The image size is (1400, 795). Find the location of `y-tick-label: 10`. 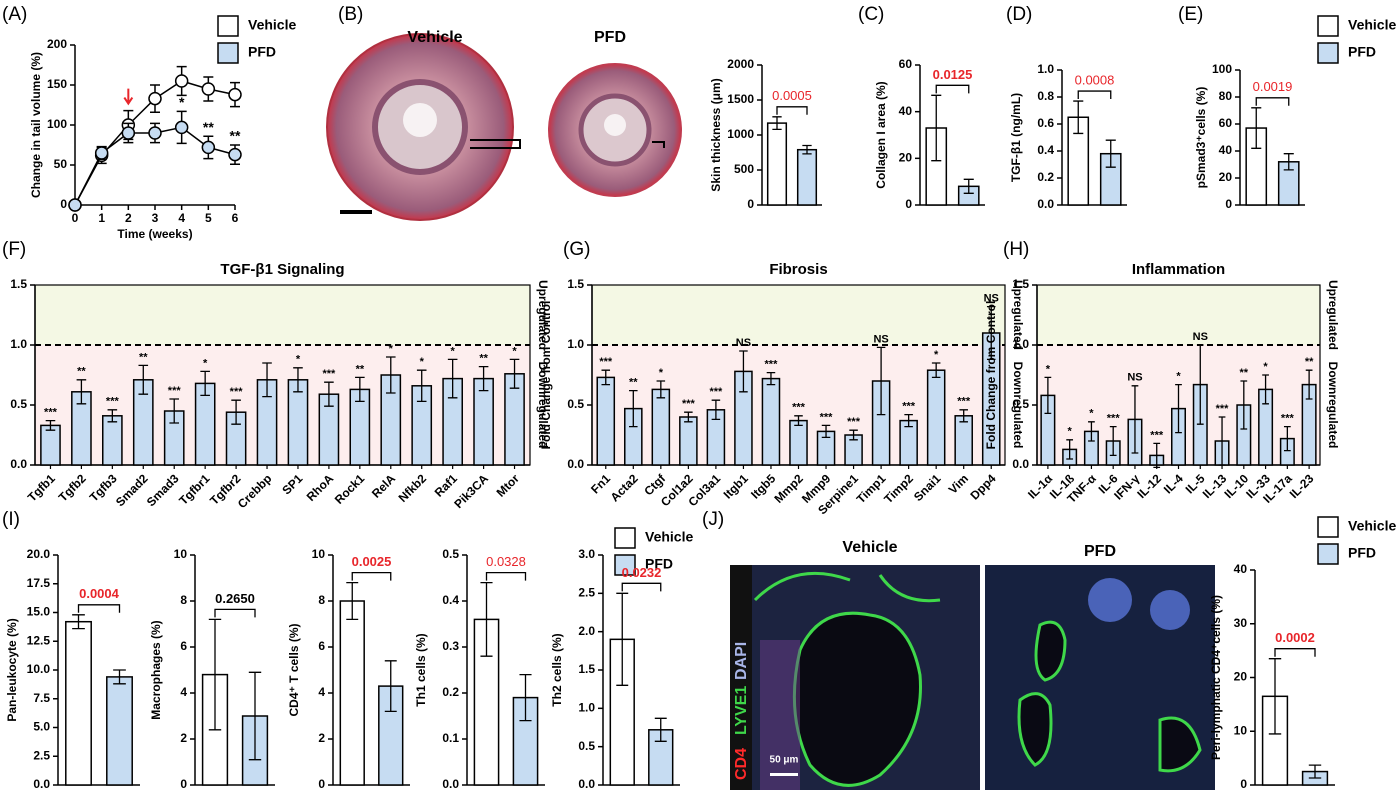

y-tick-label: 10 is located at coordinates (181, 554).